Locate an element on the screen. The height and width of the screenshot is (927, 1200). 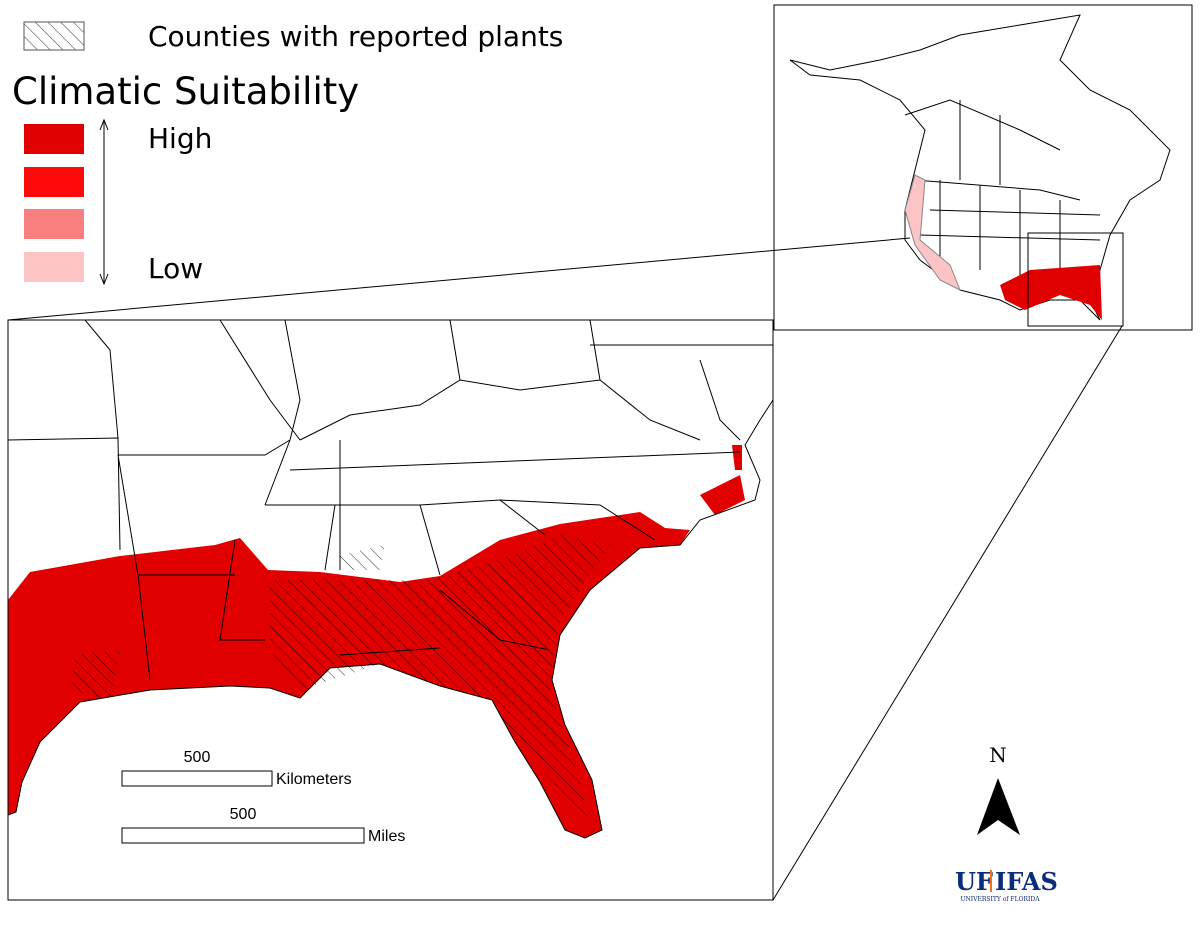
inset-map is located at coordinates (980, 170).